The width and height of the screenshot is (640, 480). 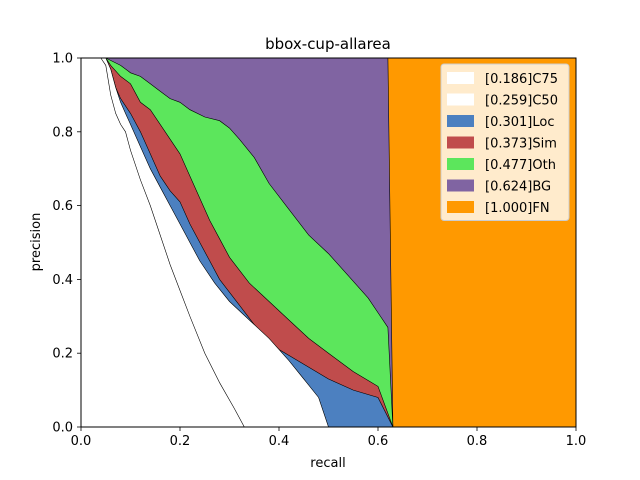 What do you see at coordinates (180, 441) in the screenshot?
I see `x-tick-label: 0.2` at bounding box center [180, 441].